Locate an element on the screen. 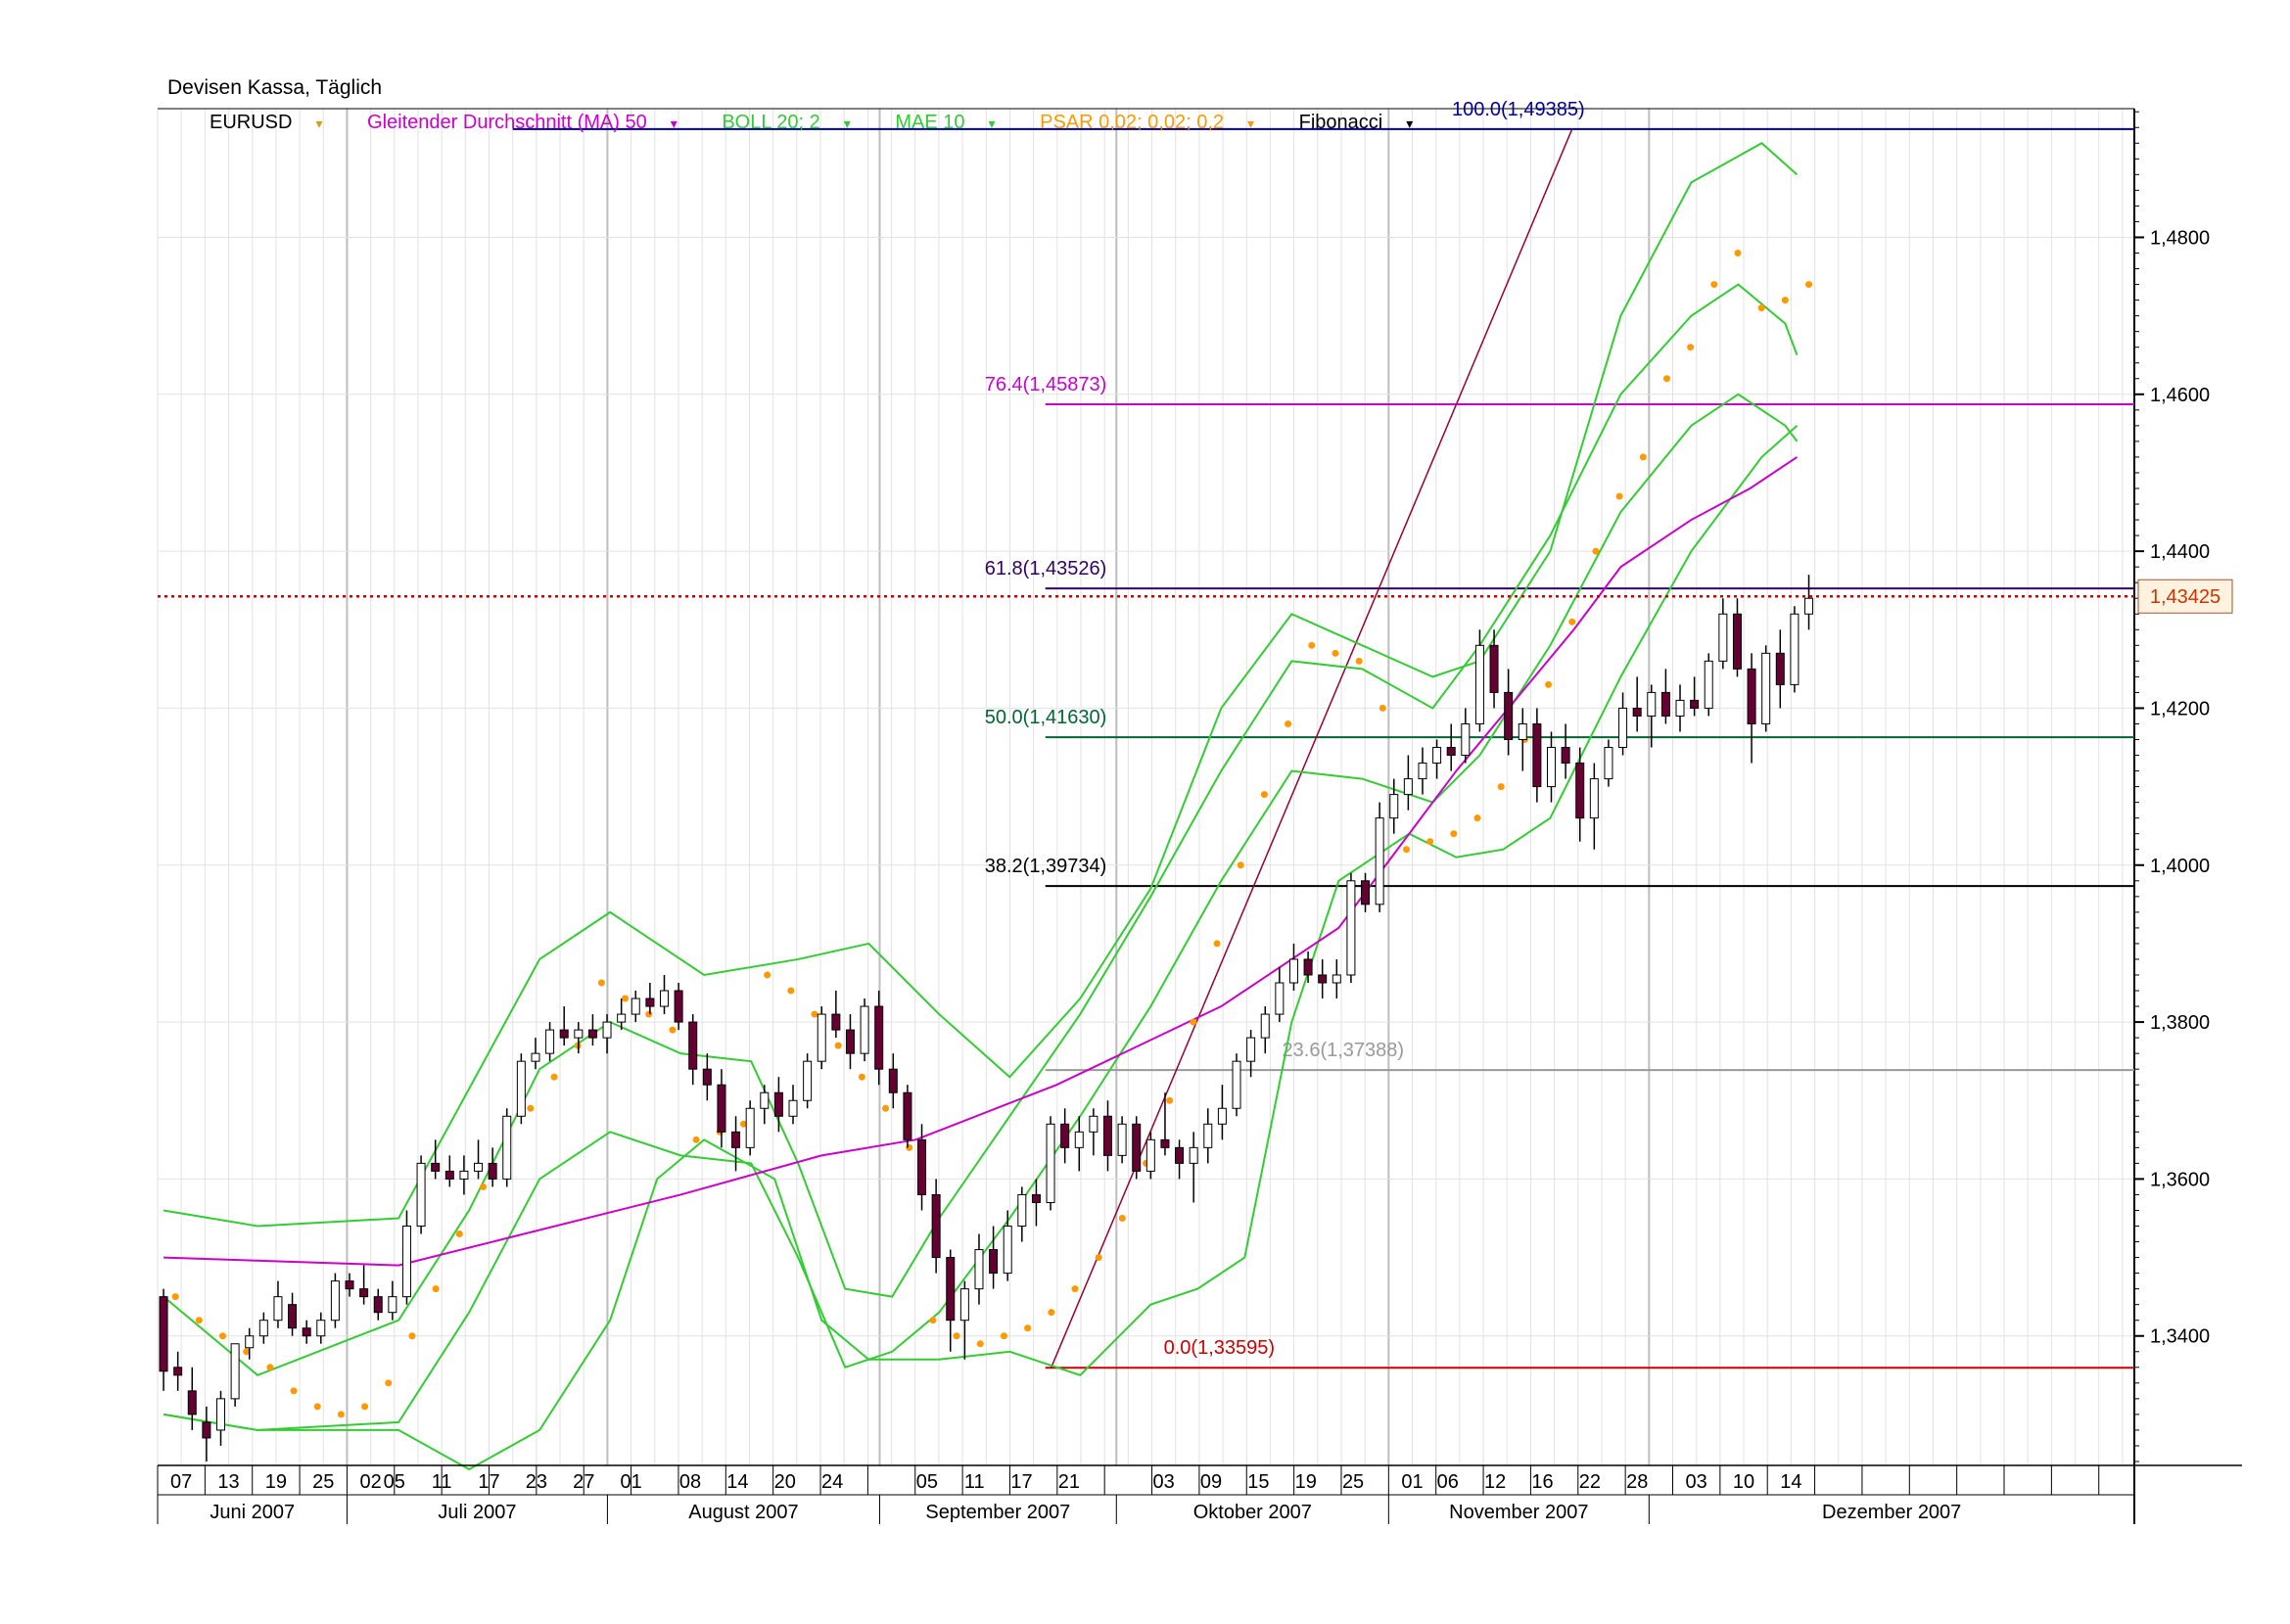 The height and width of the screenshot is (1624, 2290). x-month-label: Dezember 2007 is located at coordinates (1891, 1512).